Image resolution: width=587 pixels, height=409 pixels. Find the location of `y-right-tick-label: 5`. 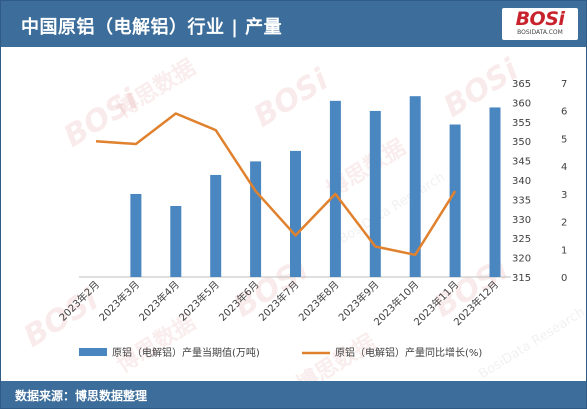

y-right-tick-label: 5 is located at coordinates (564, 139).